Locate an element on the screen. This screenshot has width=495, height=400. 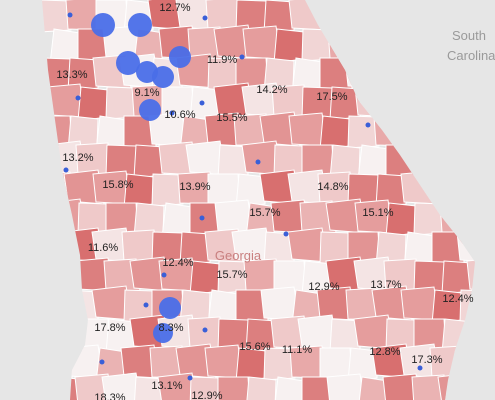
region-label: 12.8% is located at coordinates (384, 352).